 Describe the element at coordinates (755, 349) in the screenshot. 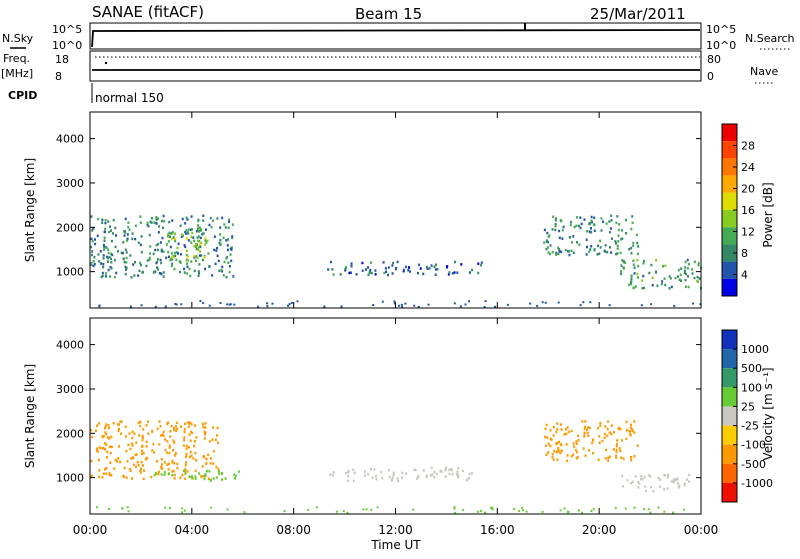

I see `colorbar-tick-label: 1000` at that location.